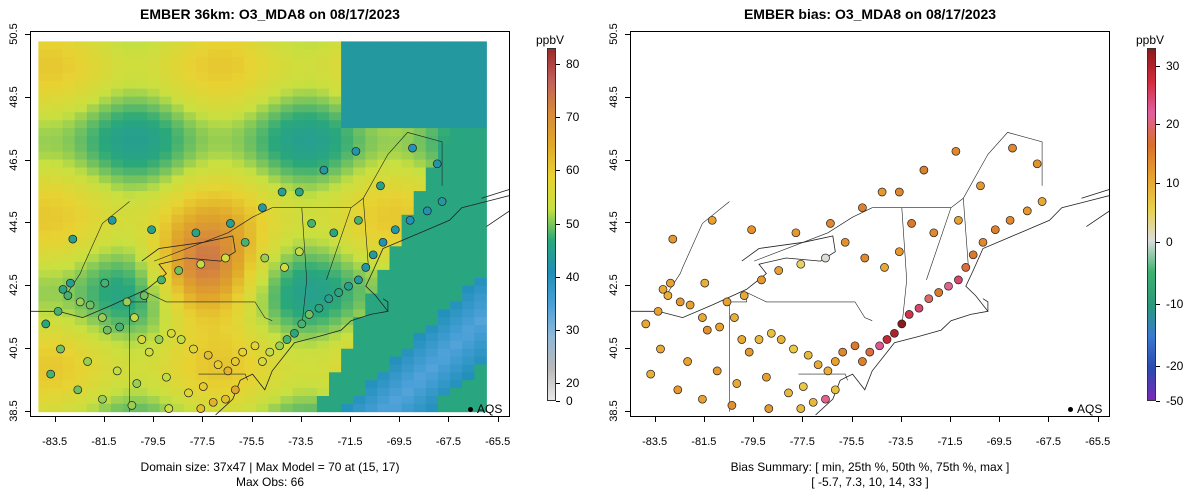  Describe the element at coordinates (698, 247) in the screenshot. I see `state-border` at that location.